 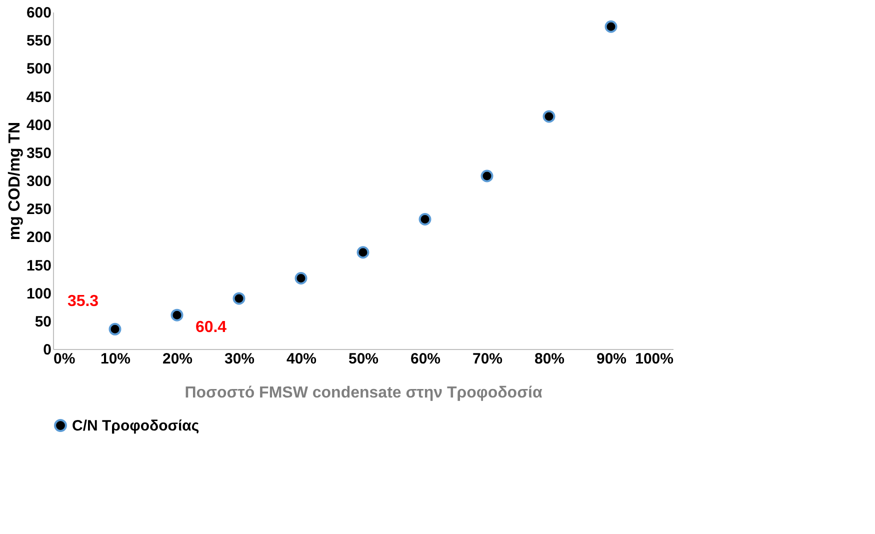 What do you see at coordinates (549, 359) in the screenshot?
I see `x-tick-label: 80%` at bounding box center [549, 359].